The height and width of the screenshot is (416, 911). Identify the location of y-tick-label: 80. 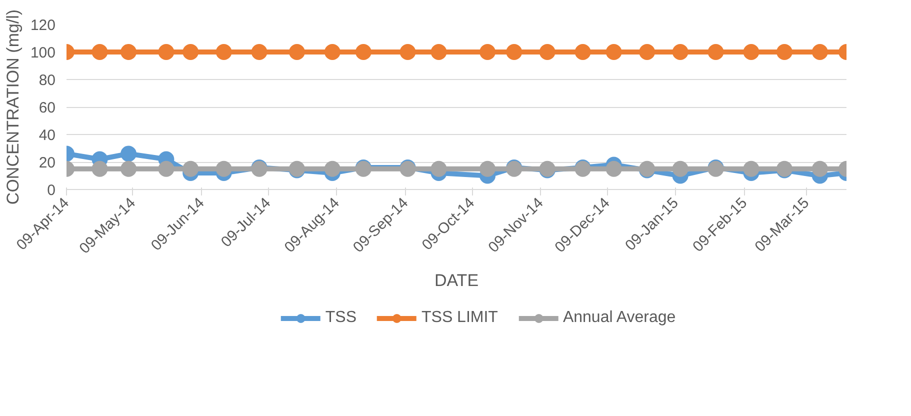
(47, 80).